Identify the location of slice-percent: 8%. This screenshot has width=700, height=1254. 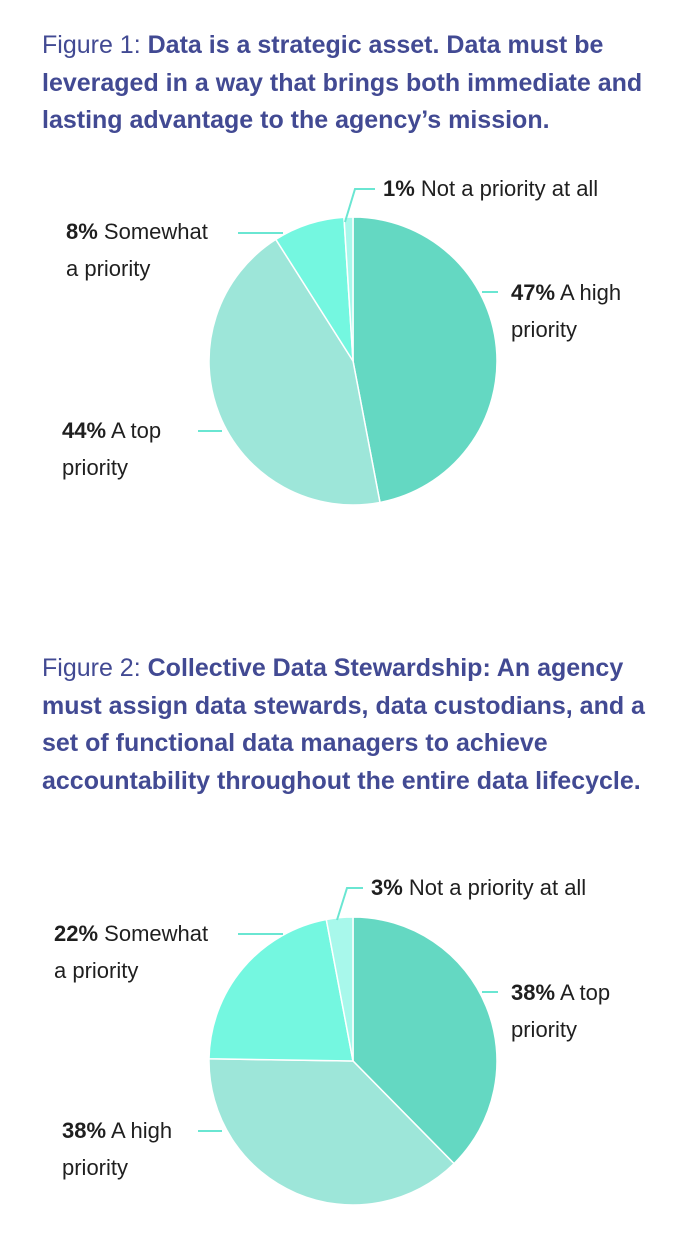
(82, 231).